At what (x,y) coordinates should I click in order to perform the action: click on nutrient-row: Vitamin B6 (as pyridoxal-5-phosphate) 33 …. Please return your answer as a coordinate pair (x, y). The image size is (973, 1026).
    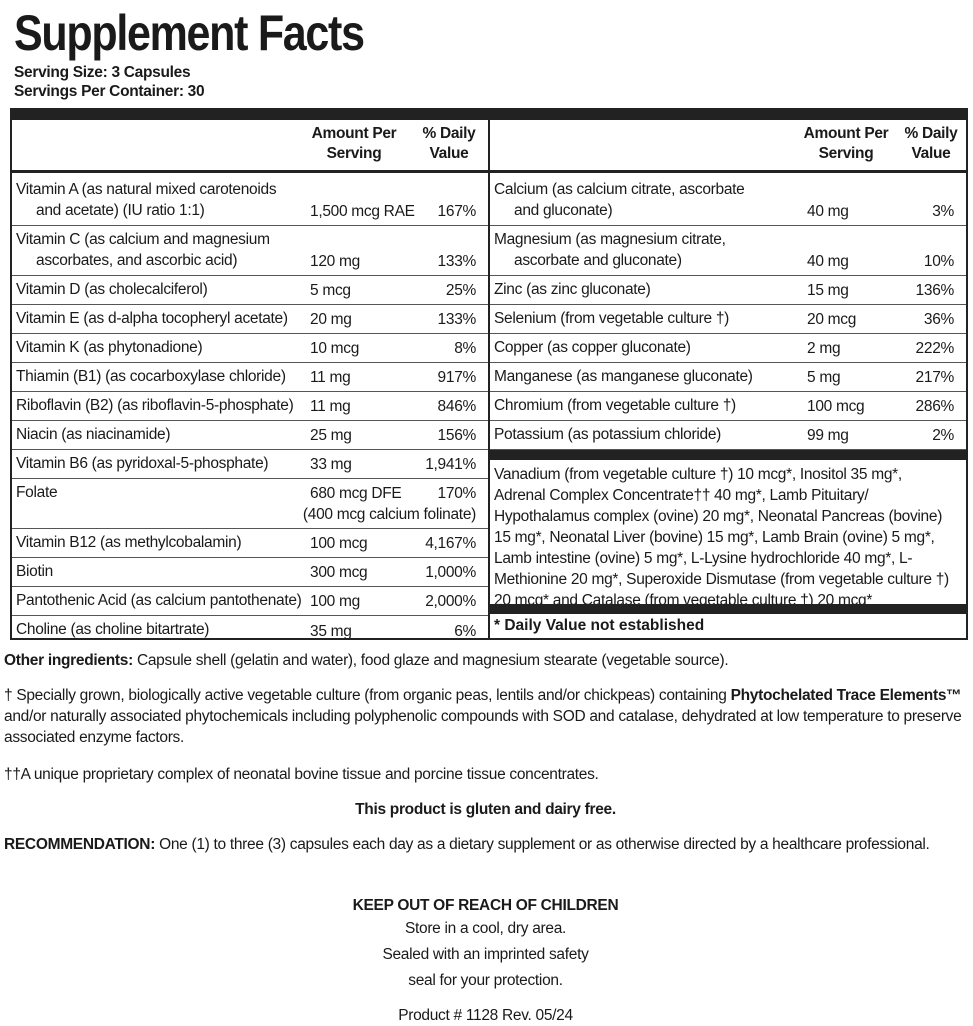
    Looking at the image, I should click on (250, 464).